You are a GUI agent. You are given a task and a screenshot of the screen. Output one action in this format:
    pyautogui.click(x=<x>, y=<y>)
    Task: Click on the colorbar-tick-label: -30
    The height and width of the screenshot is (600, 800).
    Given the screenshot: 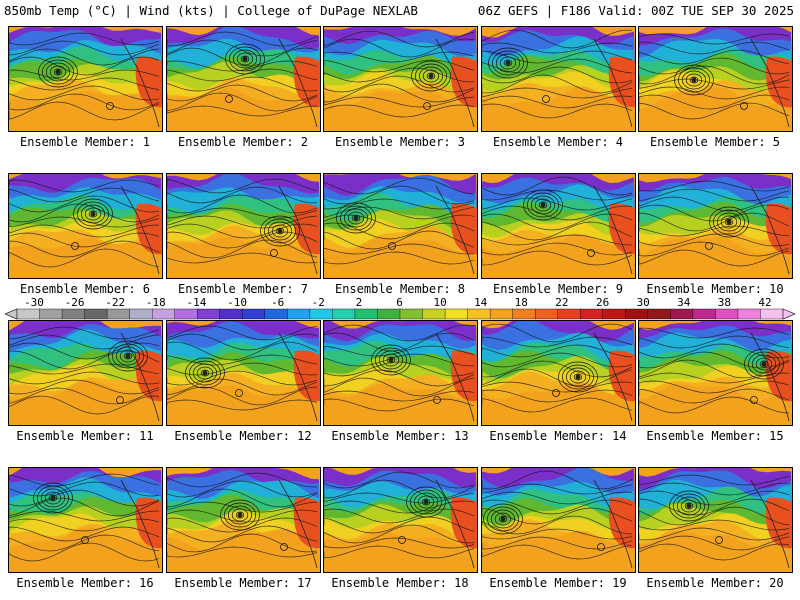 What is the action you would take?
    pyautogui.click(x=34, y=302)
    